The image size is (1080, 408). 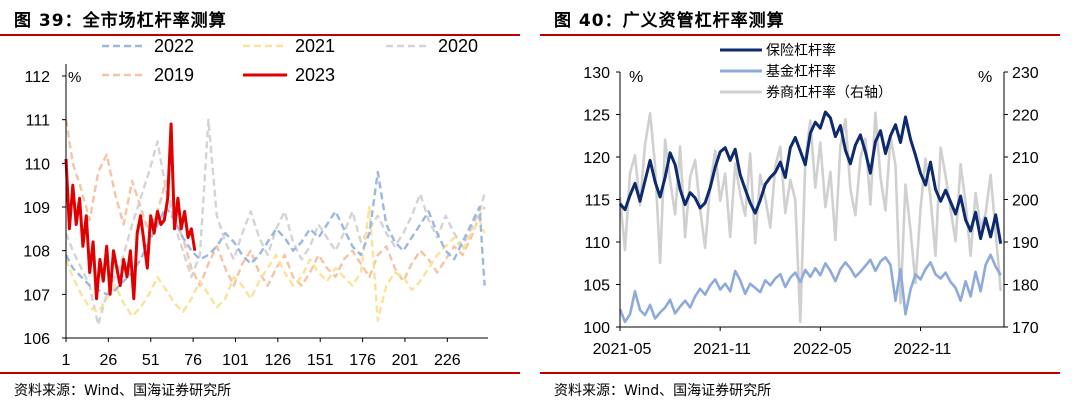 I want to click on y2-tick-label: 190, so click(x=1025, y=243).